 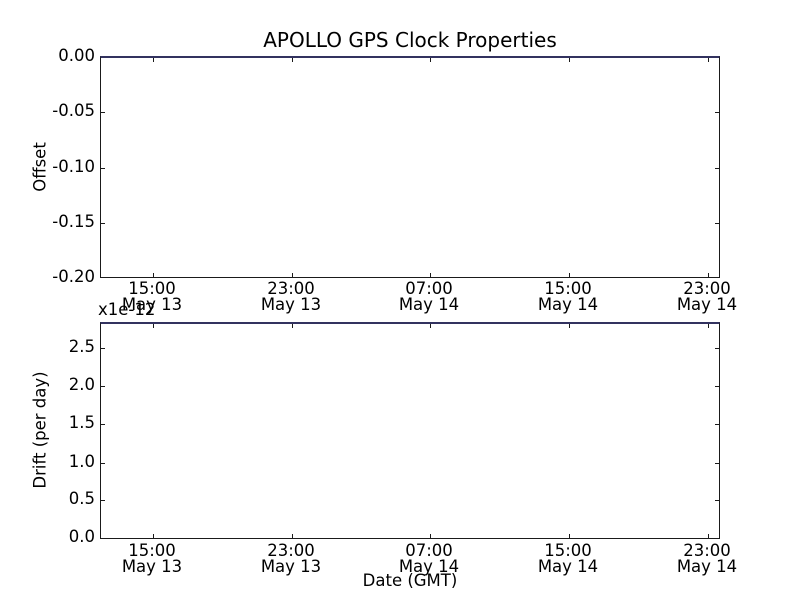 What do you see at coordinates (81, 384) in the screenshot?
I see `y-tick-label: 2.0` at bounding box center [81, 384].